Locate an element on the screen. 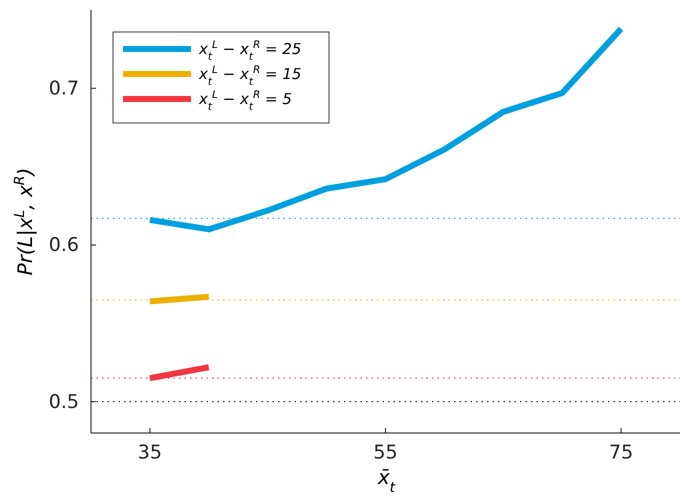 The image size is (680, 497). y-tick-label: 0.6 is located at coordinates (63, 245).